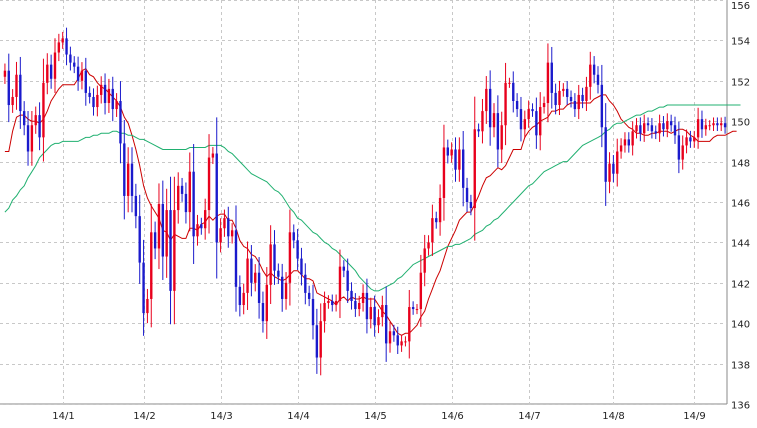 The height and width of the screenshot is (428, 757). Describe the element at coordinates (378, 416) in the screenshot. I see `x-tick-labels: 14/1 14/2 14/3 14/4 14/5 14/6 14/7 14/8 14/9` at that location.